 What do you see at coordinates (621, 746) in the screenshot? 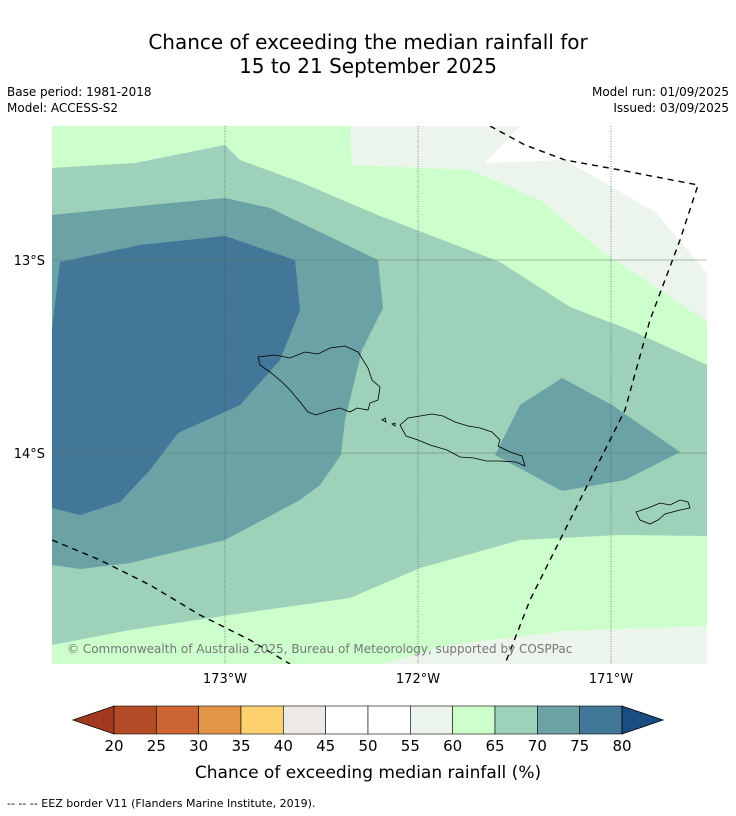
I see `colorbar-tick-label: 80` at bounding box center [621, 746].